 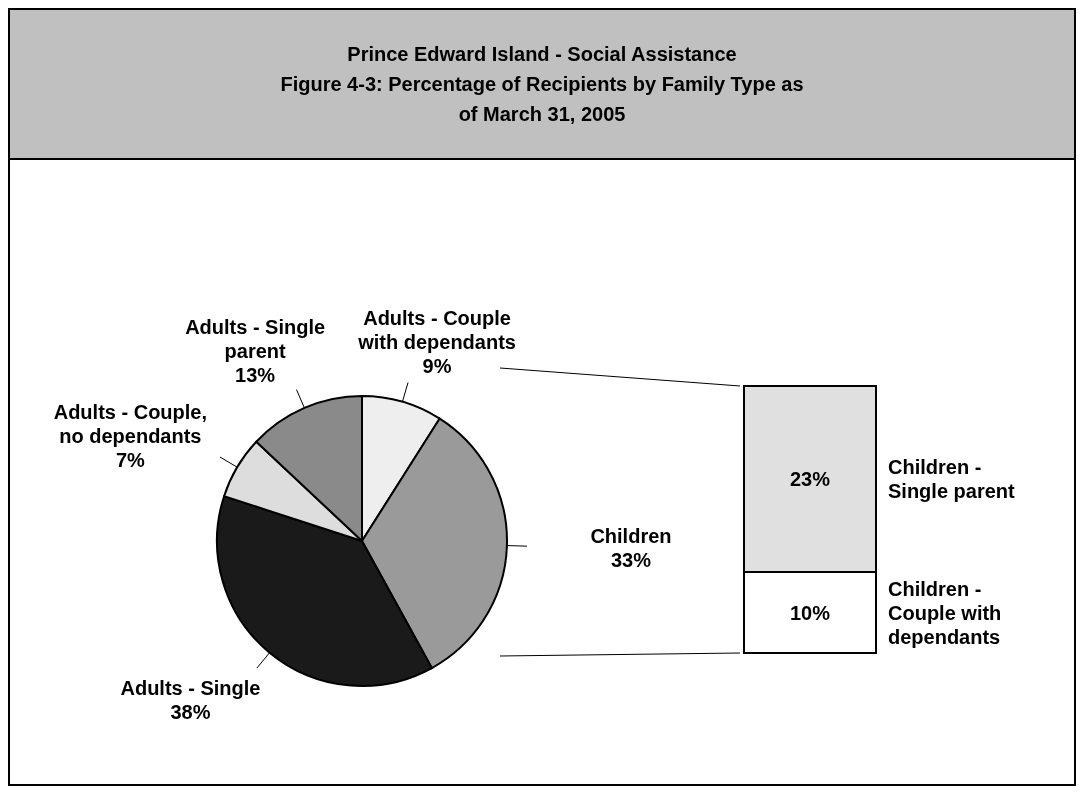 What do you see at coordinates (810, 479) in the screenshot?
I see `data-label: 23%` at bounding box center [810, 479].